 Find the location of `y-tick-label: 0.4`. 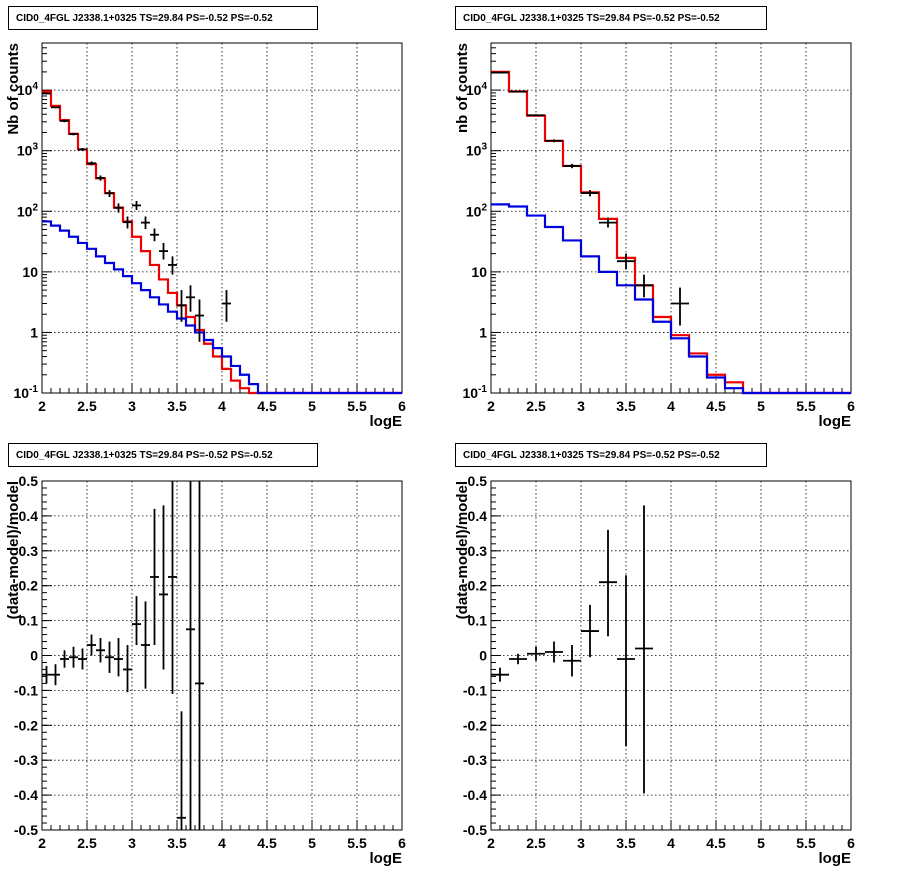

y-tick-label: 0.4 is located at coordinates (478, 516).